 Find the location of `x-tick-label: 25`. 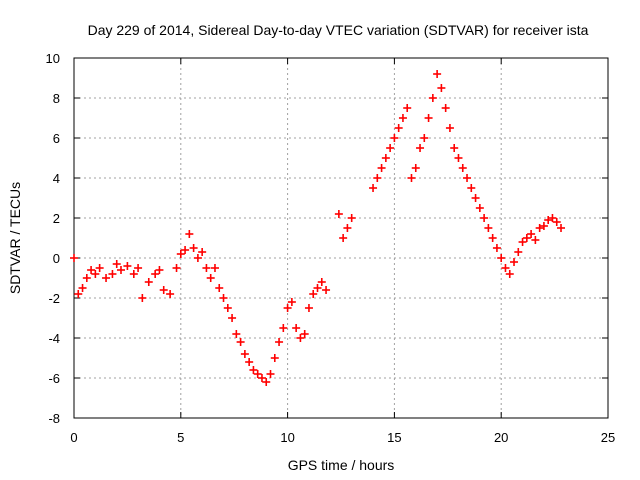

x-tick-label: 25 is located at coordinates (608, 437).